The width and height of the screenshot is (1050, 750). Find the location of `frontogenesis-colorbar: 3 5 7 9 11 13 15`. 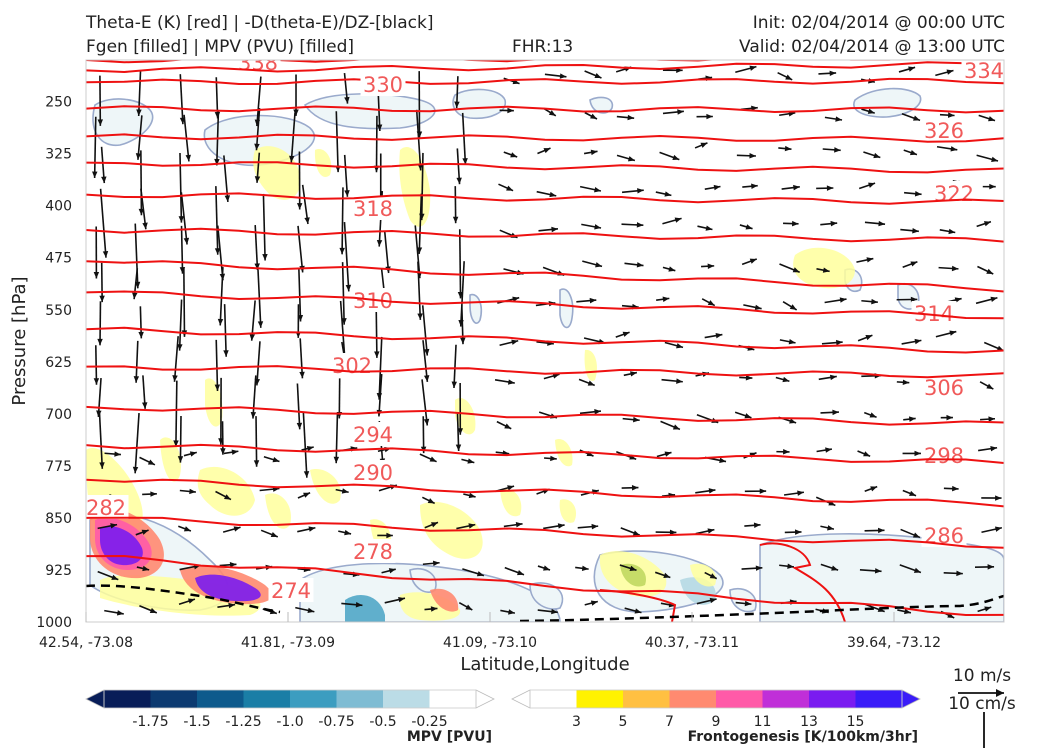

frontogenesis-colorbar: 3 5 7 9 11 13 15 is located at coordinates (716, 709).